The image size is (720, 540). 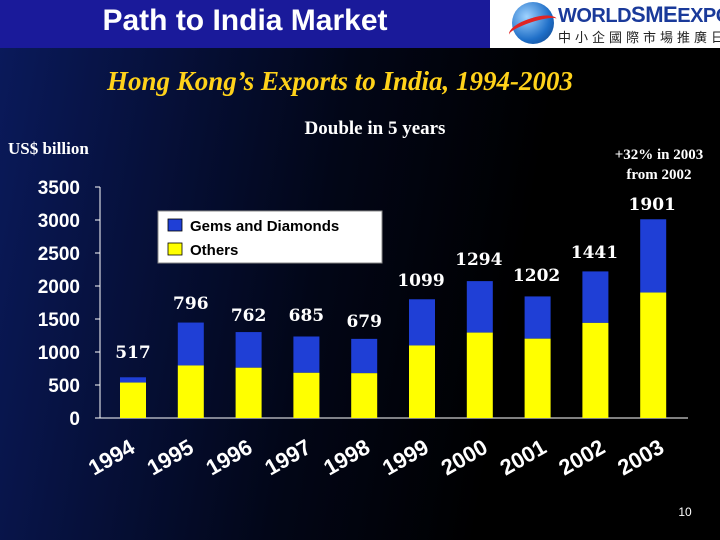 What do you see at coordinates (249, 316) in the screenshot?
I see `data-label-1996: 762` at bounding box center [249, 316].